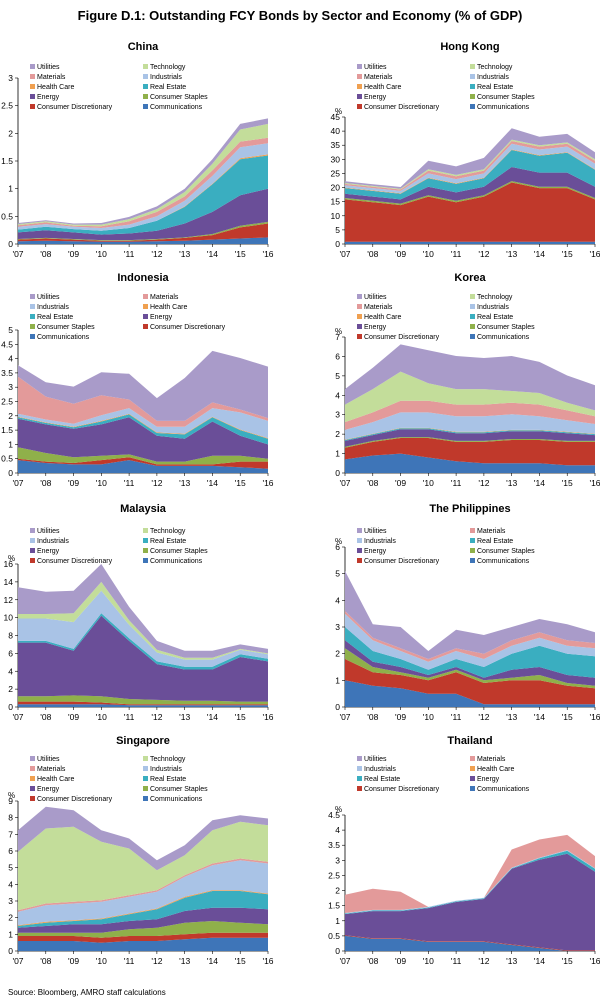 The height and width of the screenshot is (1008, 600). I want to click on the-philippines-xtick-label: '15, so click(567, 717).